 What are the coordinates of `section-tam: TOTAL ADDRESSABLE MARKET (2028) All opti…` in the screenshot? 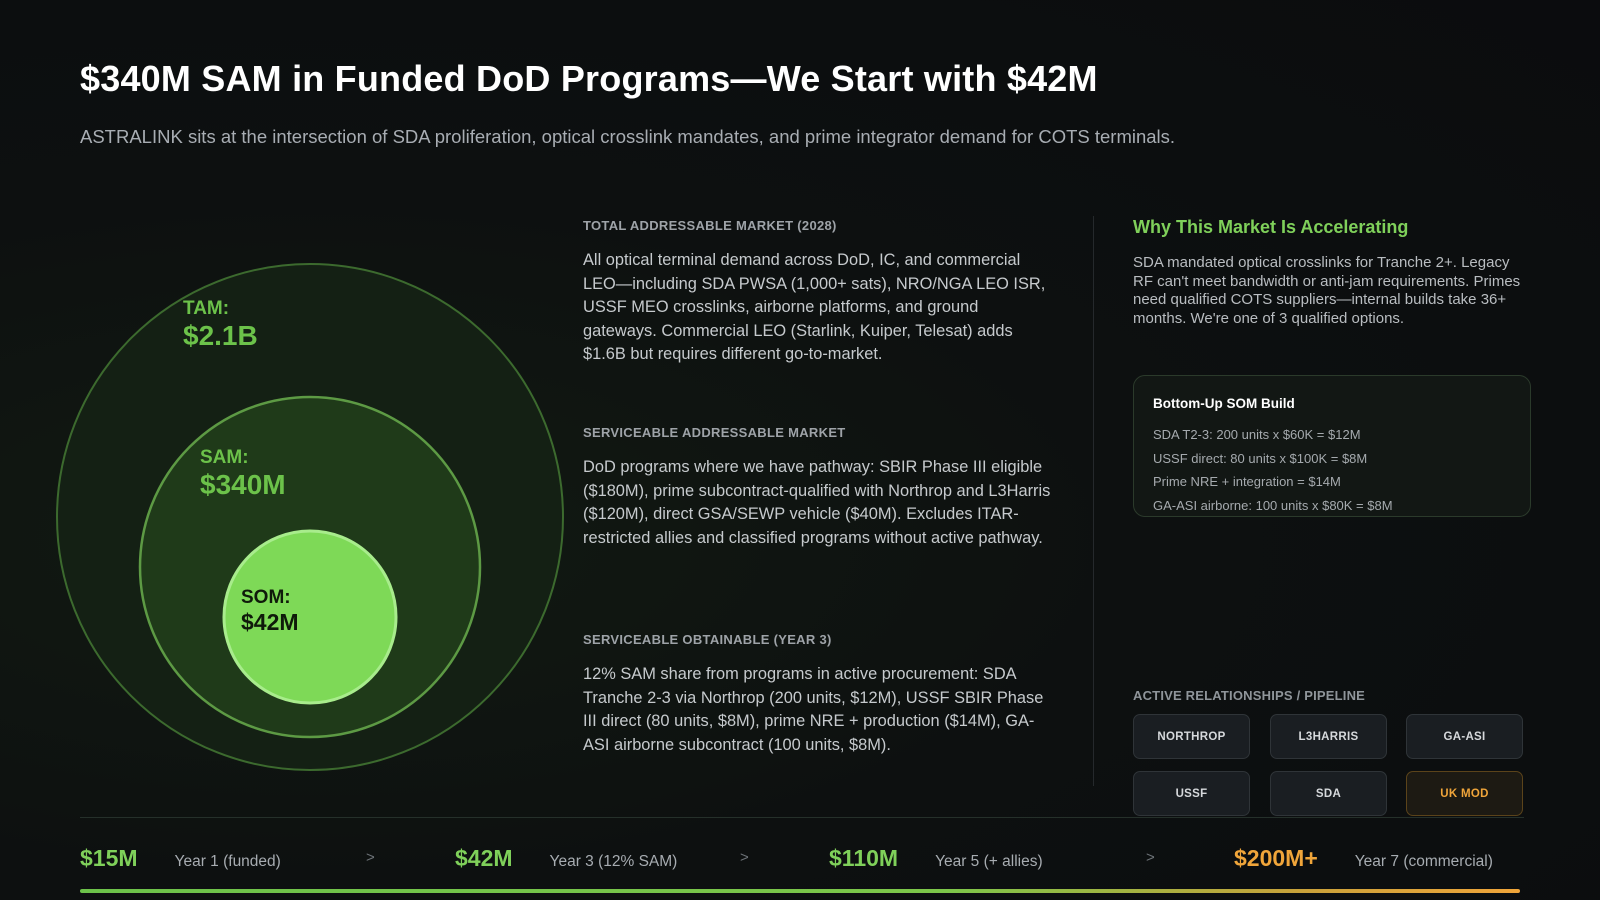 It's located at (818, 292).